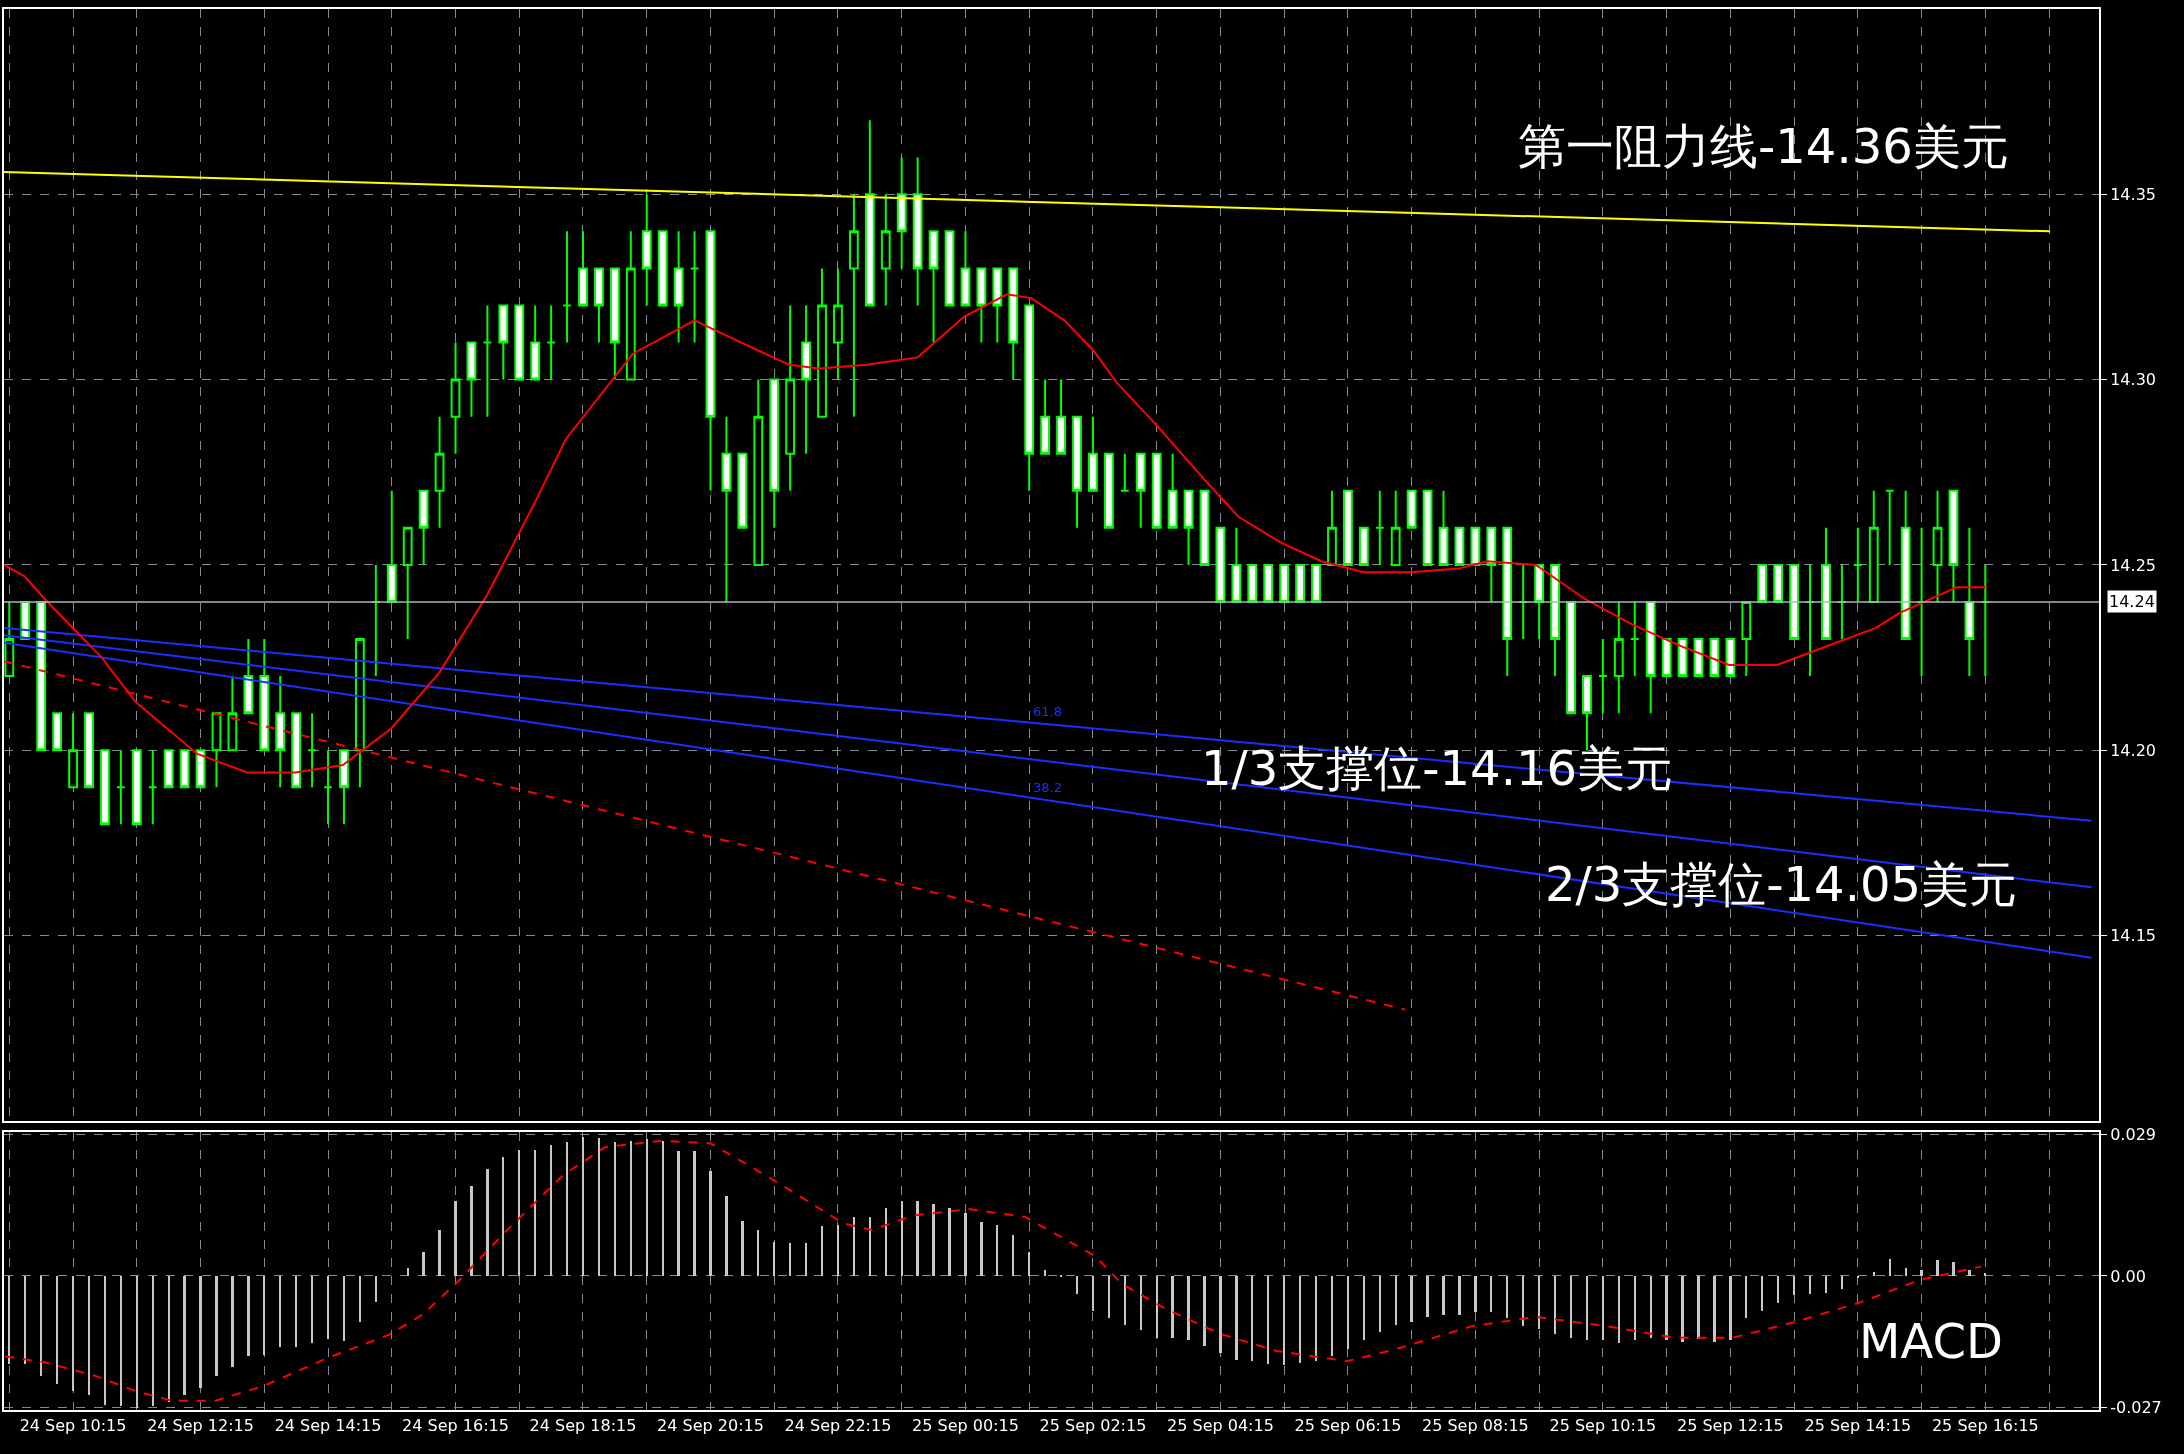  I want to click on y-tick-label: 14.15, so click(2133, 936).